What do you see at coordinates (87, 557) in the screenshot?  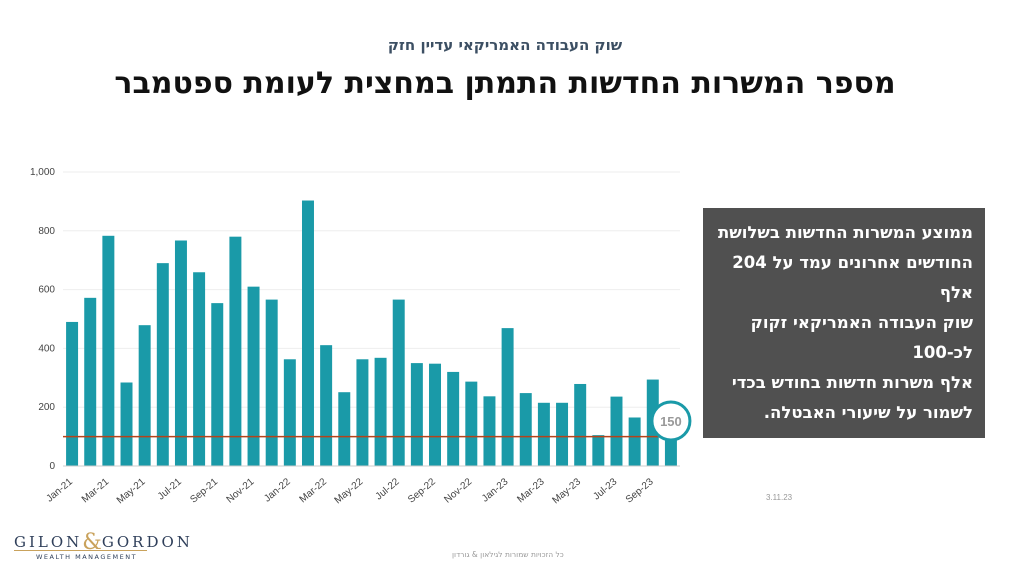 I see `logo-subtitle: WEALTH MANAGEMENT` at bounding box center [87, 557].